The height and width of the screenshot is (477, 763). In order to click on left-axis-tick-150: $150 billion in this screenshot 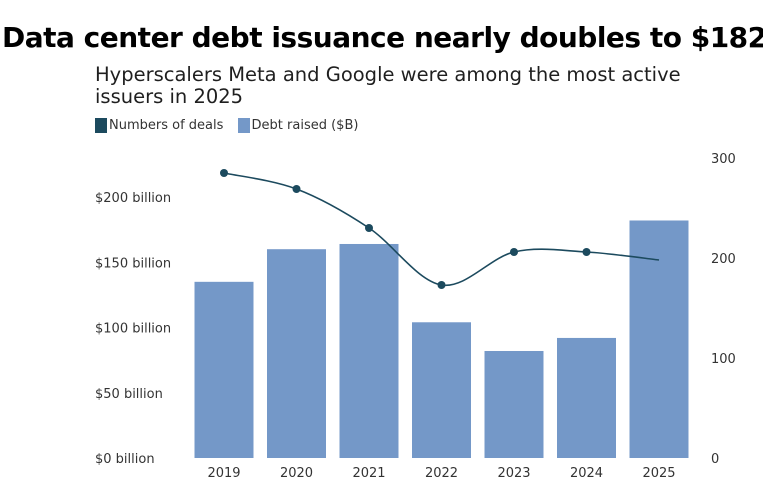, I will do `click(133, 263)`.